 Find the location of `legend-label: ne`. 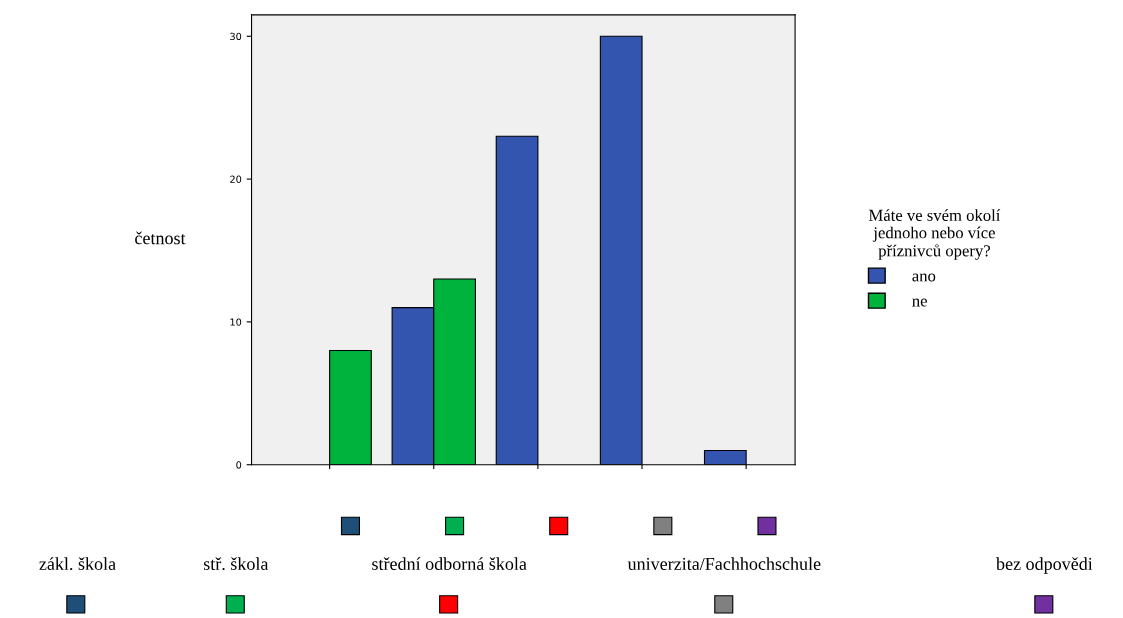

legend-label: ne is located at coordinates (919, 302).